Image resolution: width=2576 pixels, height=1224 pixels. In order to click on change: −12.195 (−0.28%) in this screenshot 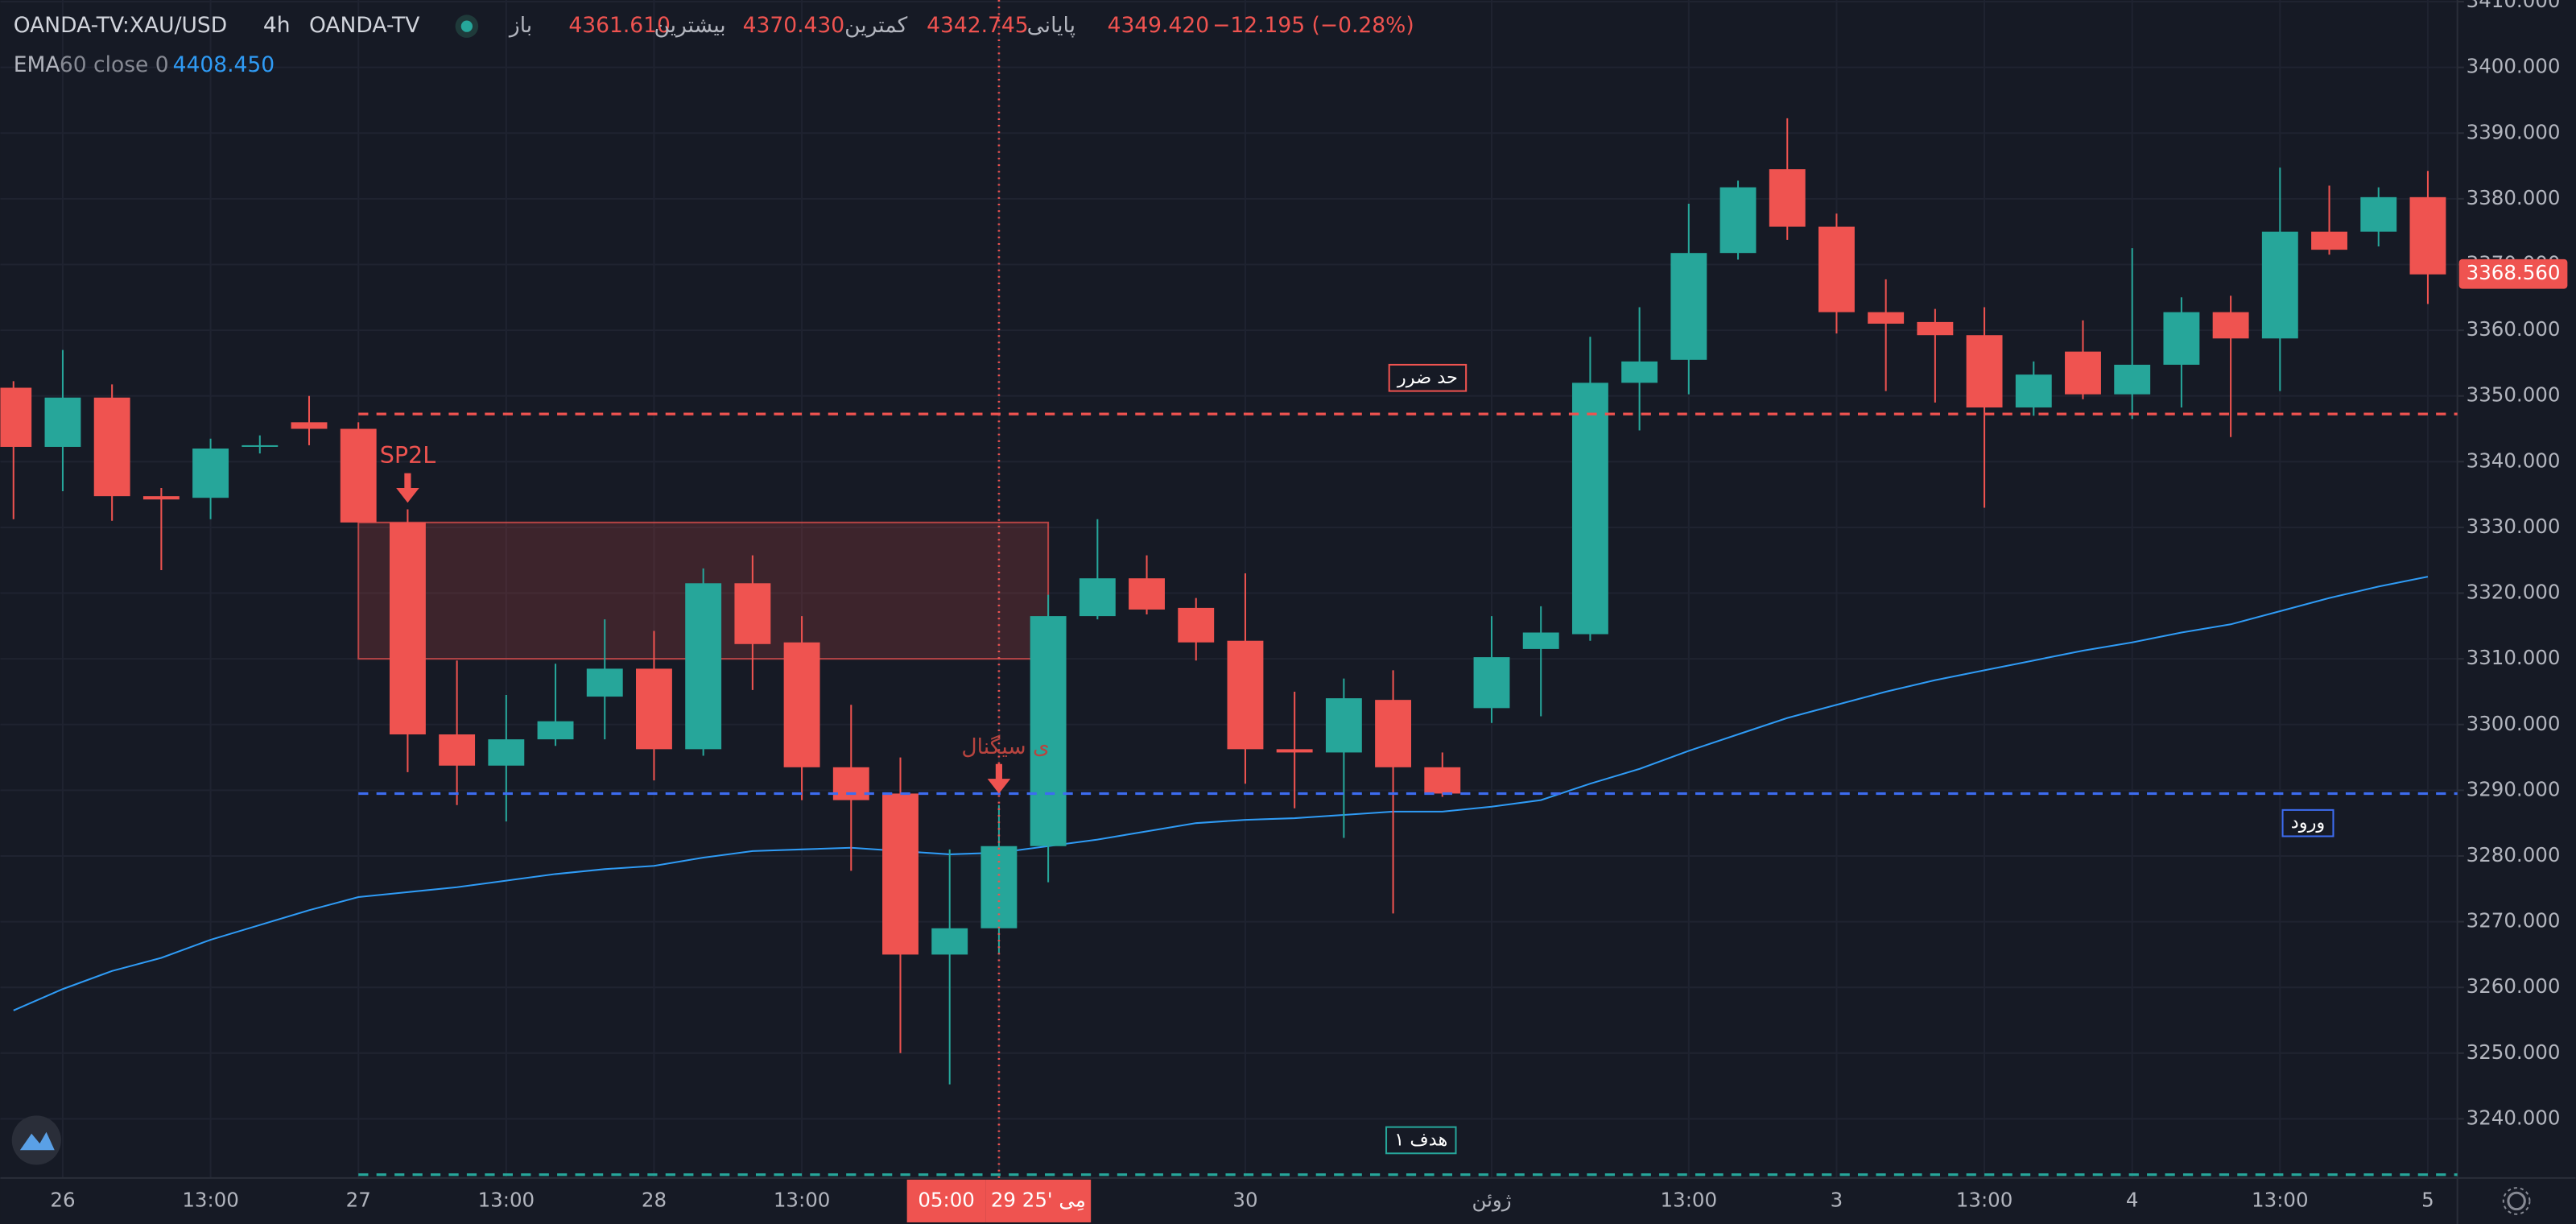, I will do `click(1313, 25)`.